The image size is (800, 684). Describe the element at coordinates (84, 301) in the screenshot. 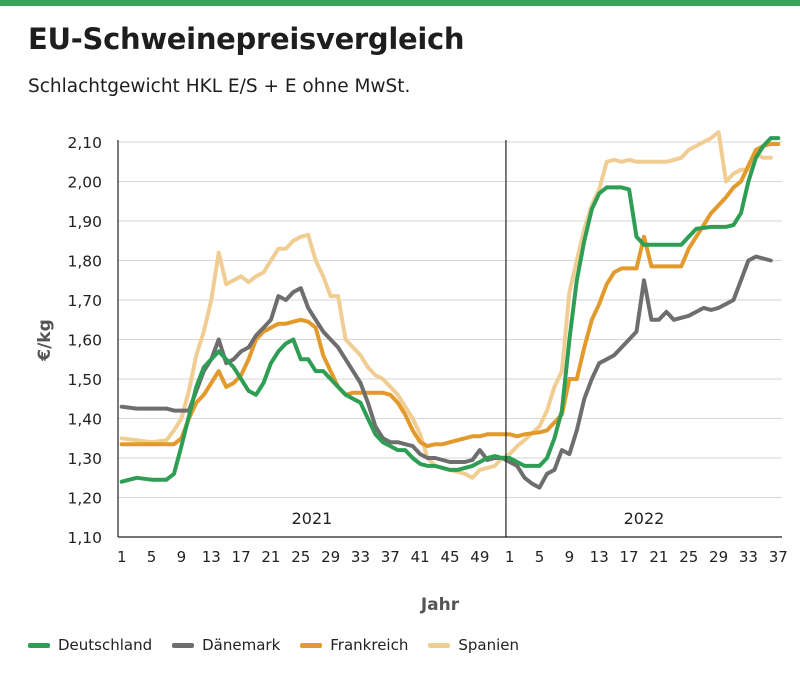

I see `y-tick-label: 1,70` at that location.